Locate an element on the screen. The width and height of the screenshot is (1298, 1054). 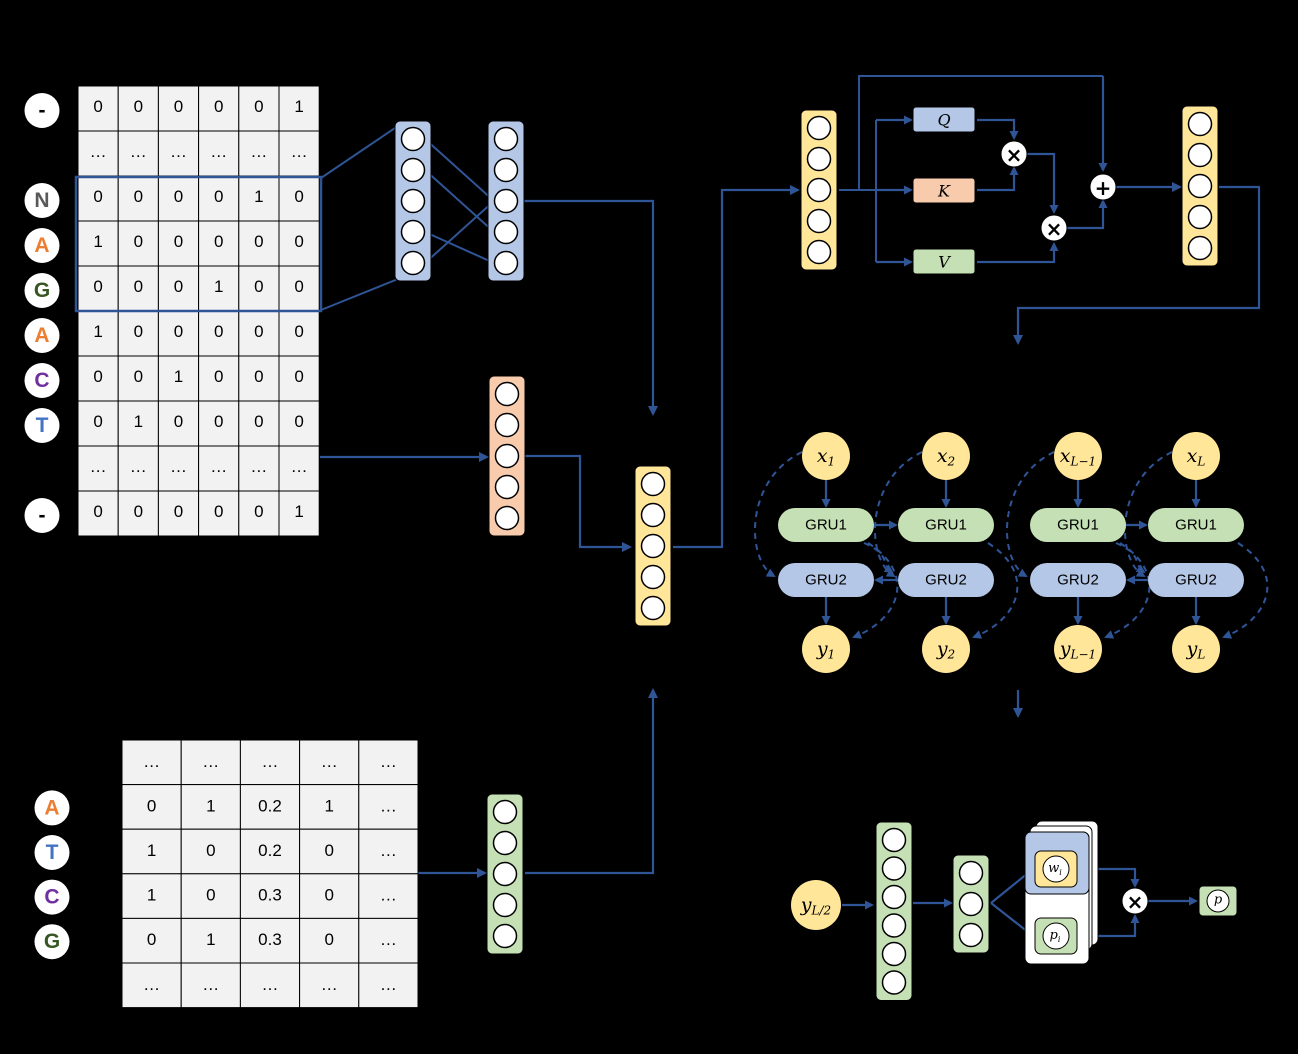
mul2-to-add-arrow is located at coordinates (1087, 214).